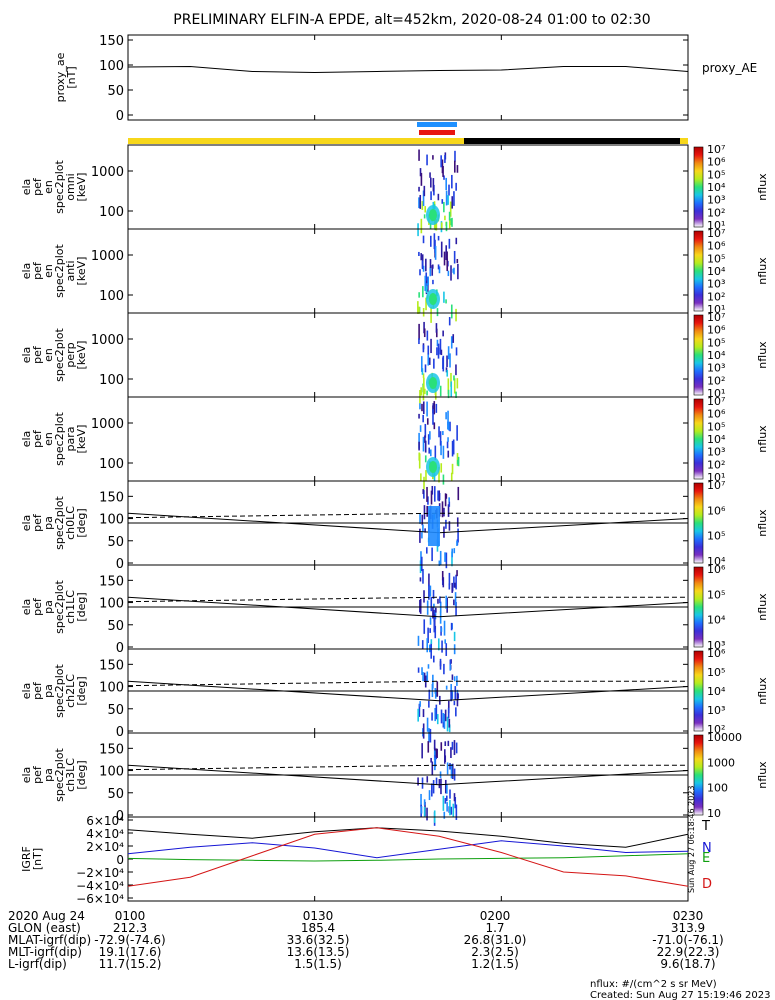 Image resolution: width=775 pixels, height=1000 pixels. What do you see at coordinates (572, 141) in the screenshot?
I see `night-bar` at bounding box center [572, 141].